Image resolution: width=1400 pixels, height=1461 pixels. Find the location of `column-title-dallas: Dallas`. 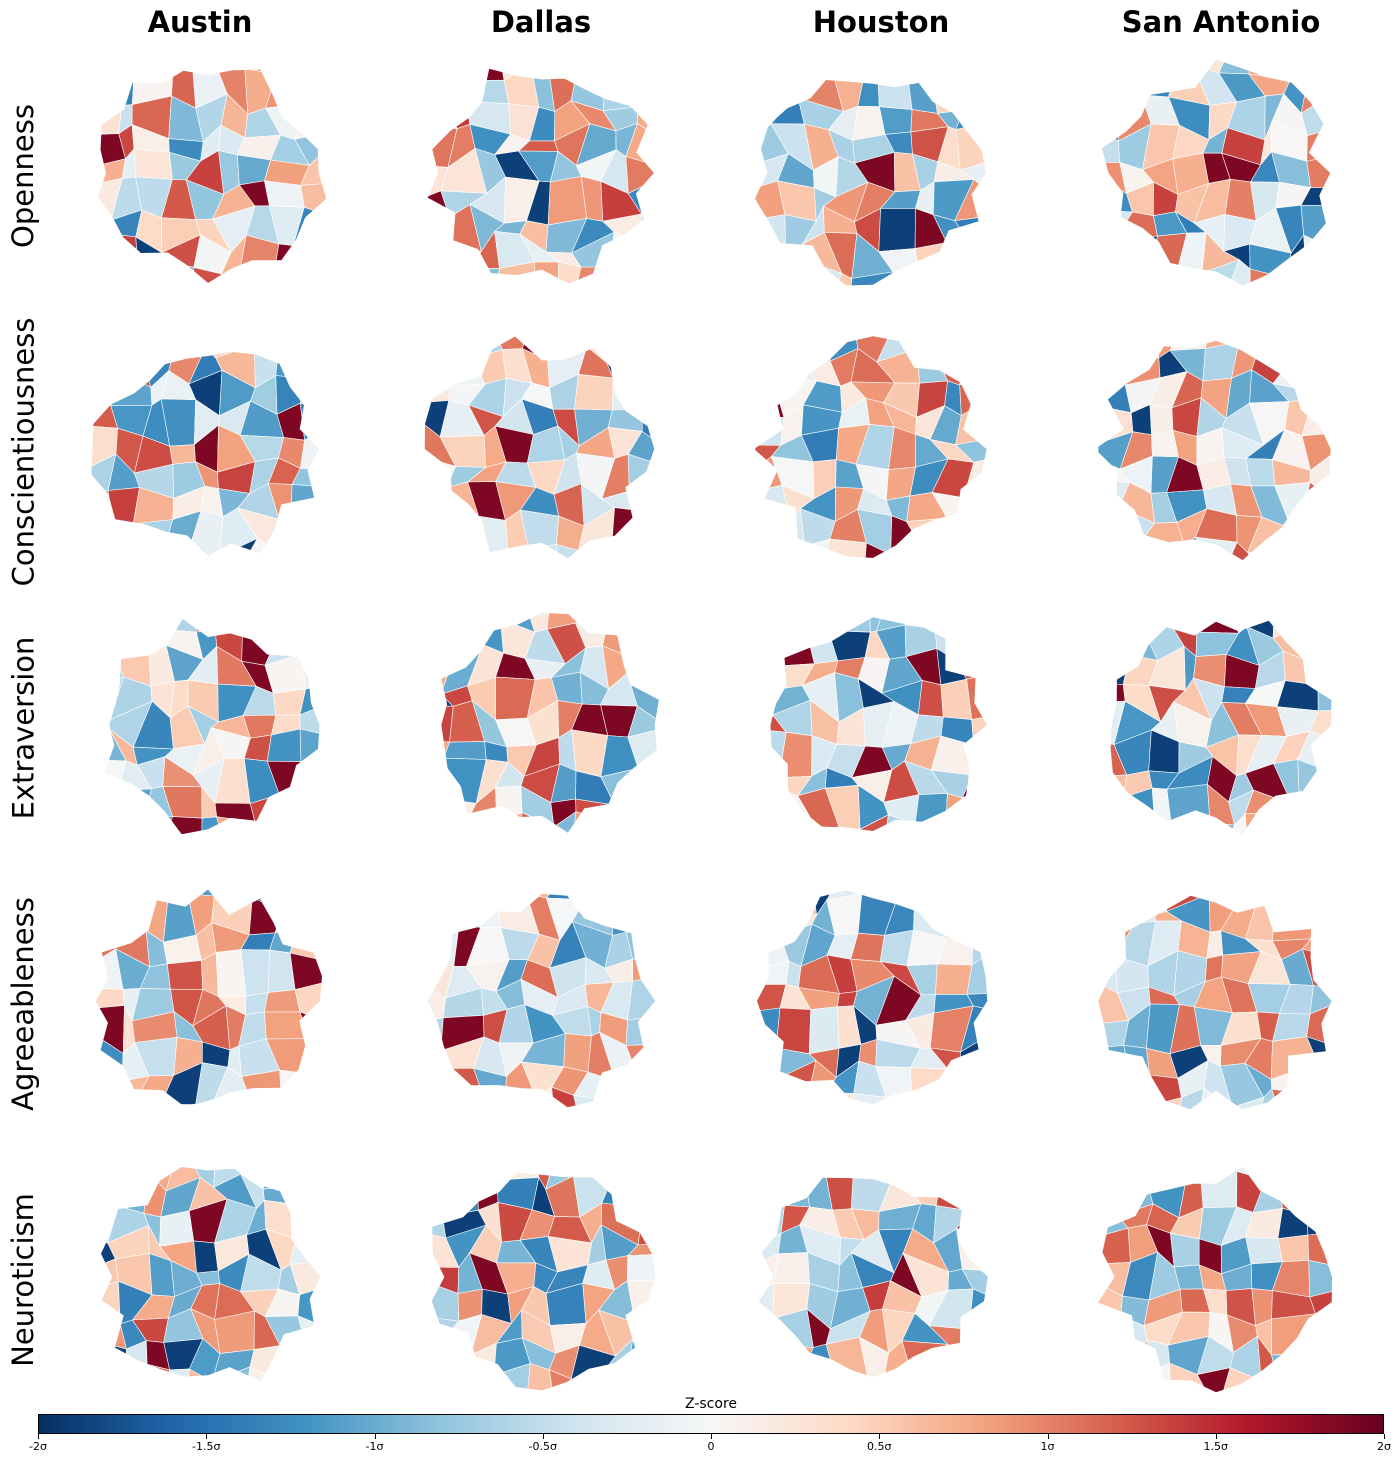

column-title-dallas: Dallas is located at coordinates (541, 22).